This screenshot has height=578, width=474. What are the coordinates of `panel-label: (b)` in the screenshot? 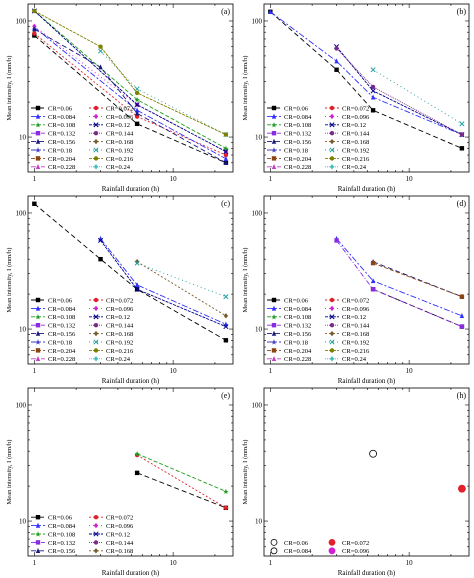 It's located at (462, 11).